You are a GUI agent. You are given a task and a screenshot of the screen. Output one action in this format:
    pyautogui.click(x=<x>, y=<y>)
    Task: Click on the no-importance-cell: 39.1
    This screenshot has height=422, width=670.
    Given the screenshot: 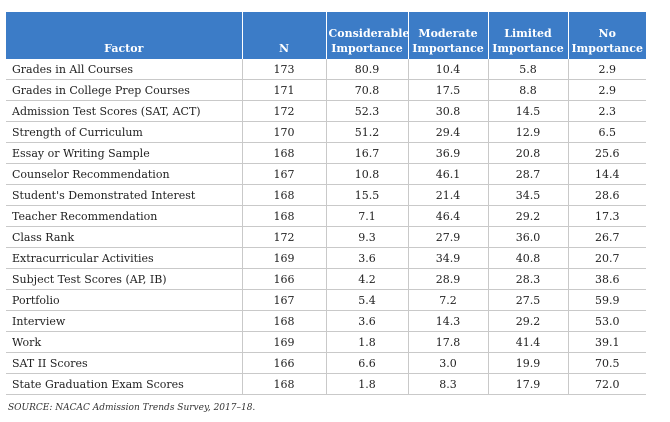 What is the action you would take?
    pyautogui.click(x=607, y=342)
    